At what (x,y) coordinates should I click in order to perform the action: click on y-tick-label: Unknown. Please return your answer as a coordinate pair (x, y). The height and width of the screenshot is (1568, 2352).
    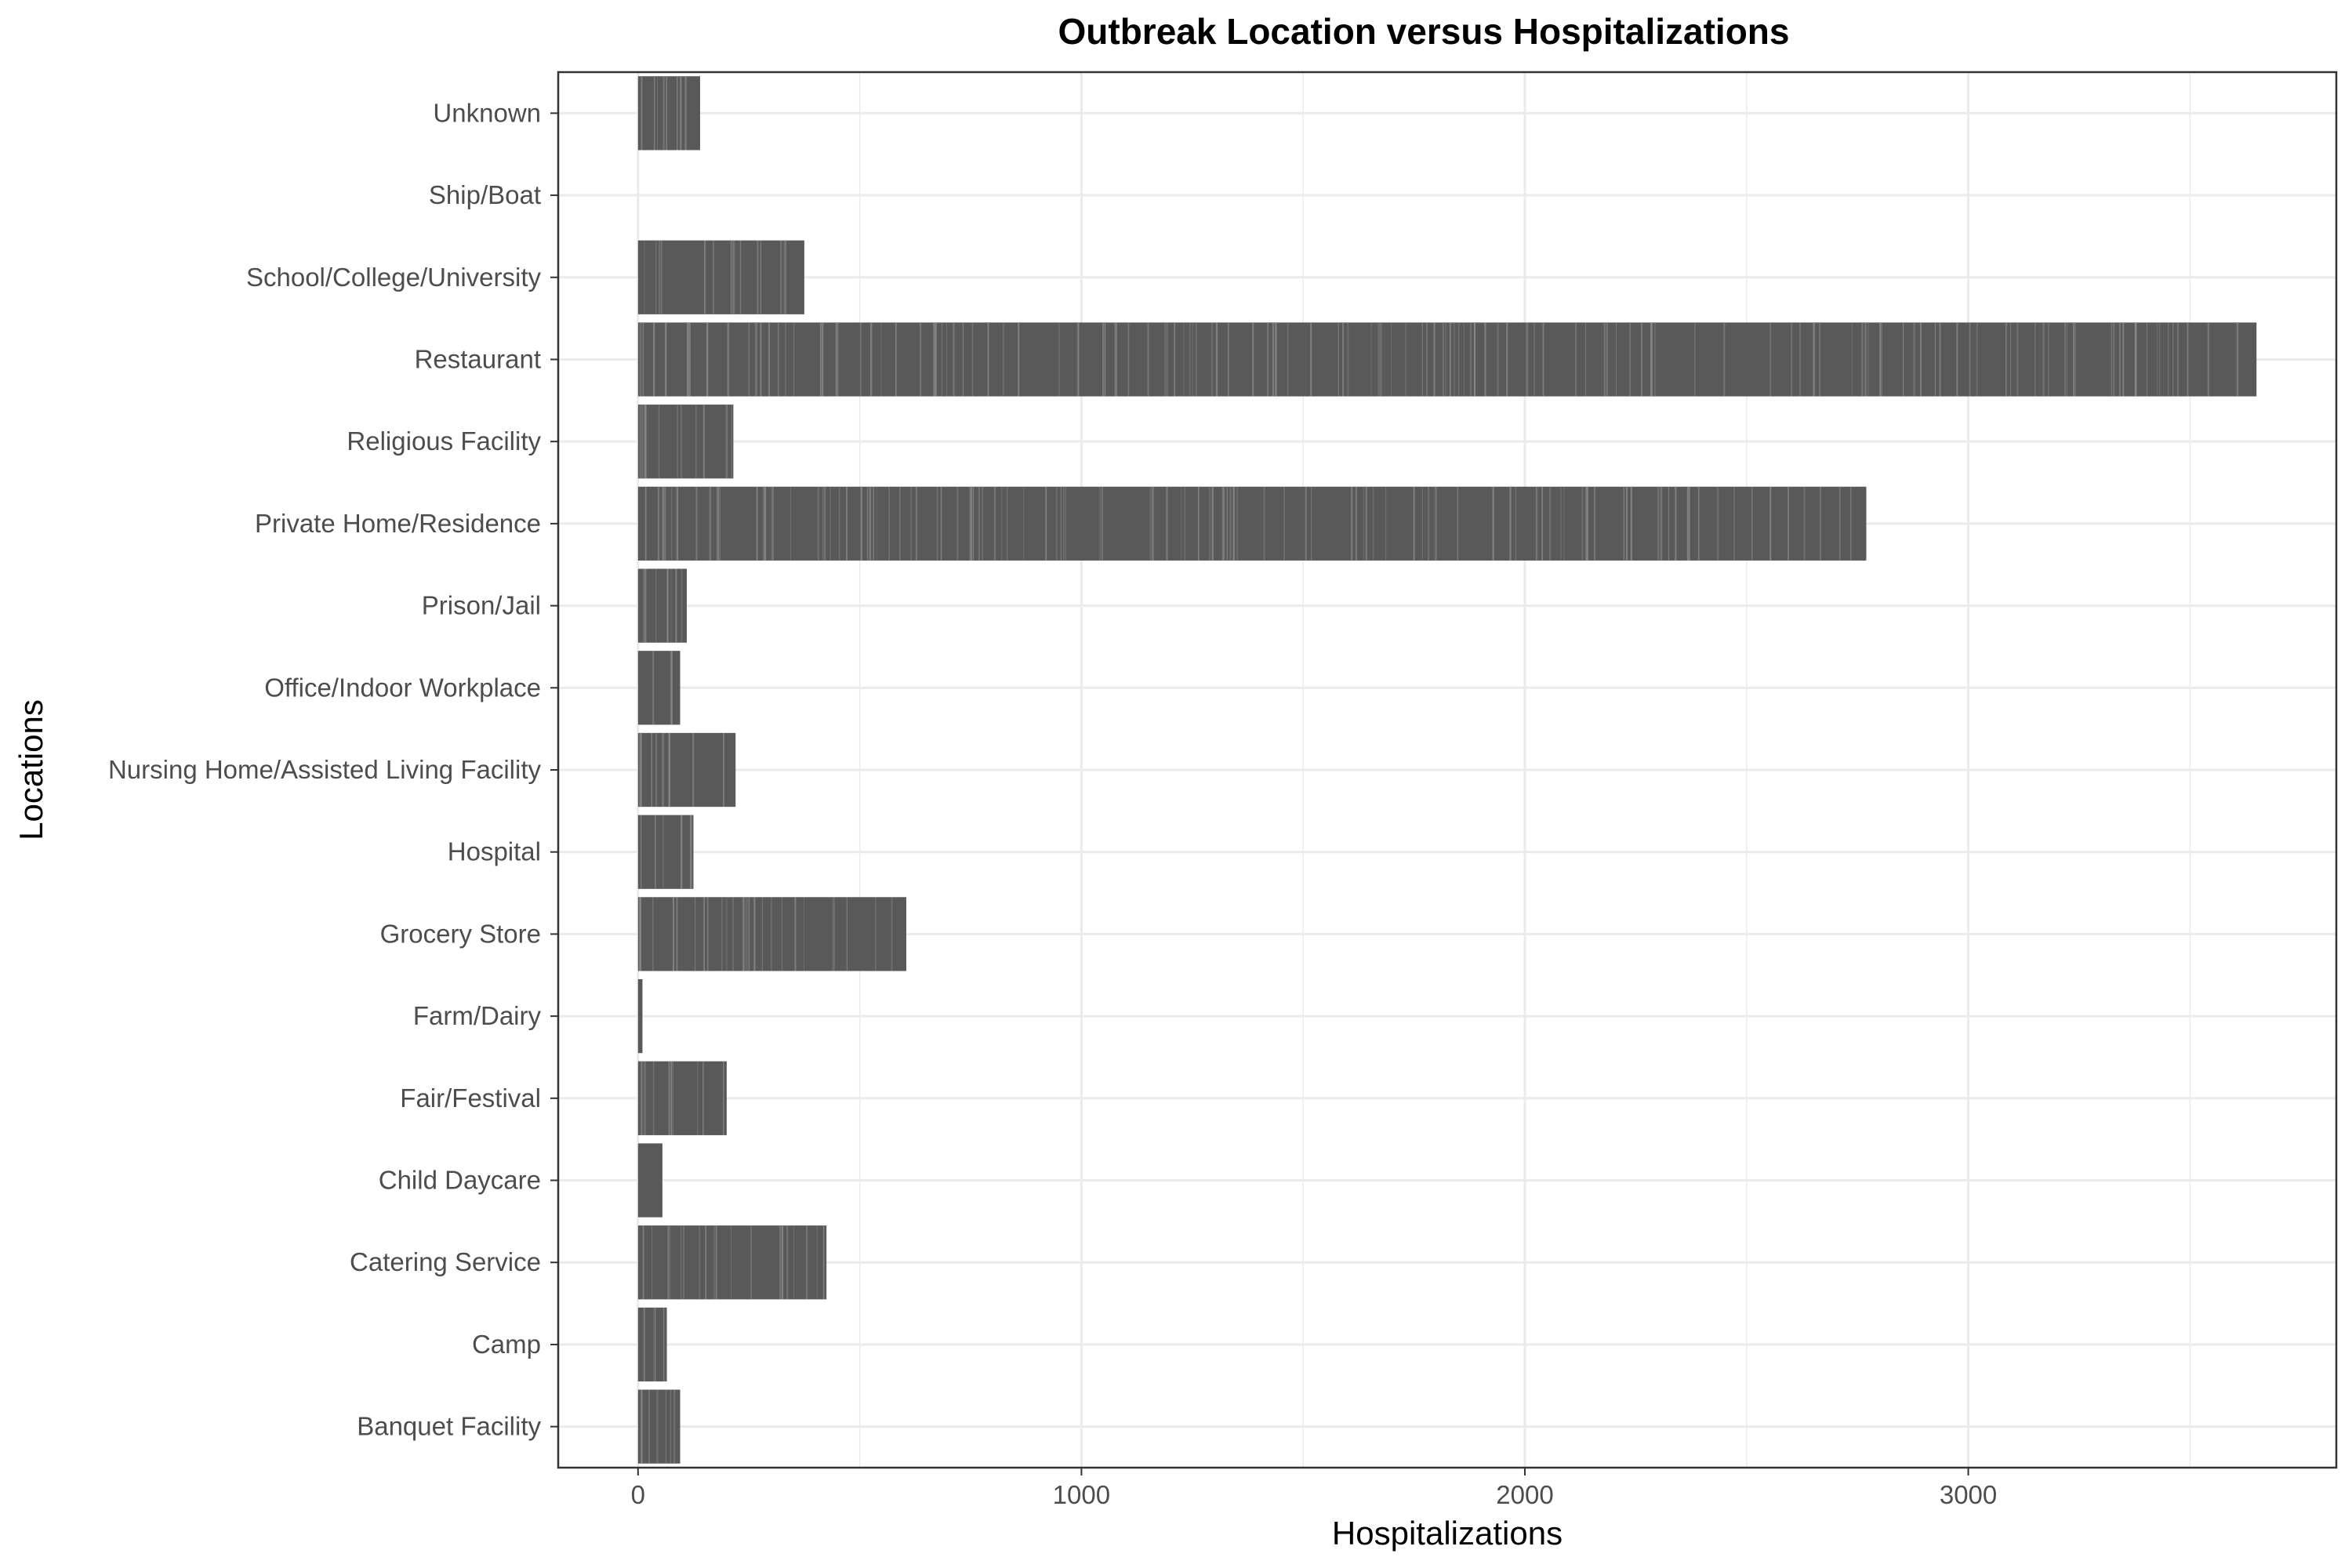
    Looking at the image, I should click on (487, 112).